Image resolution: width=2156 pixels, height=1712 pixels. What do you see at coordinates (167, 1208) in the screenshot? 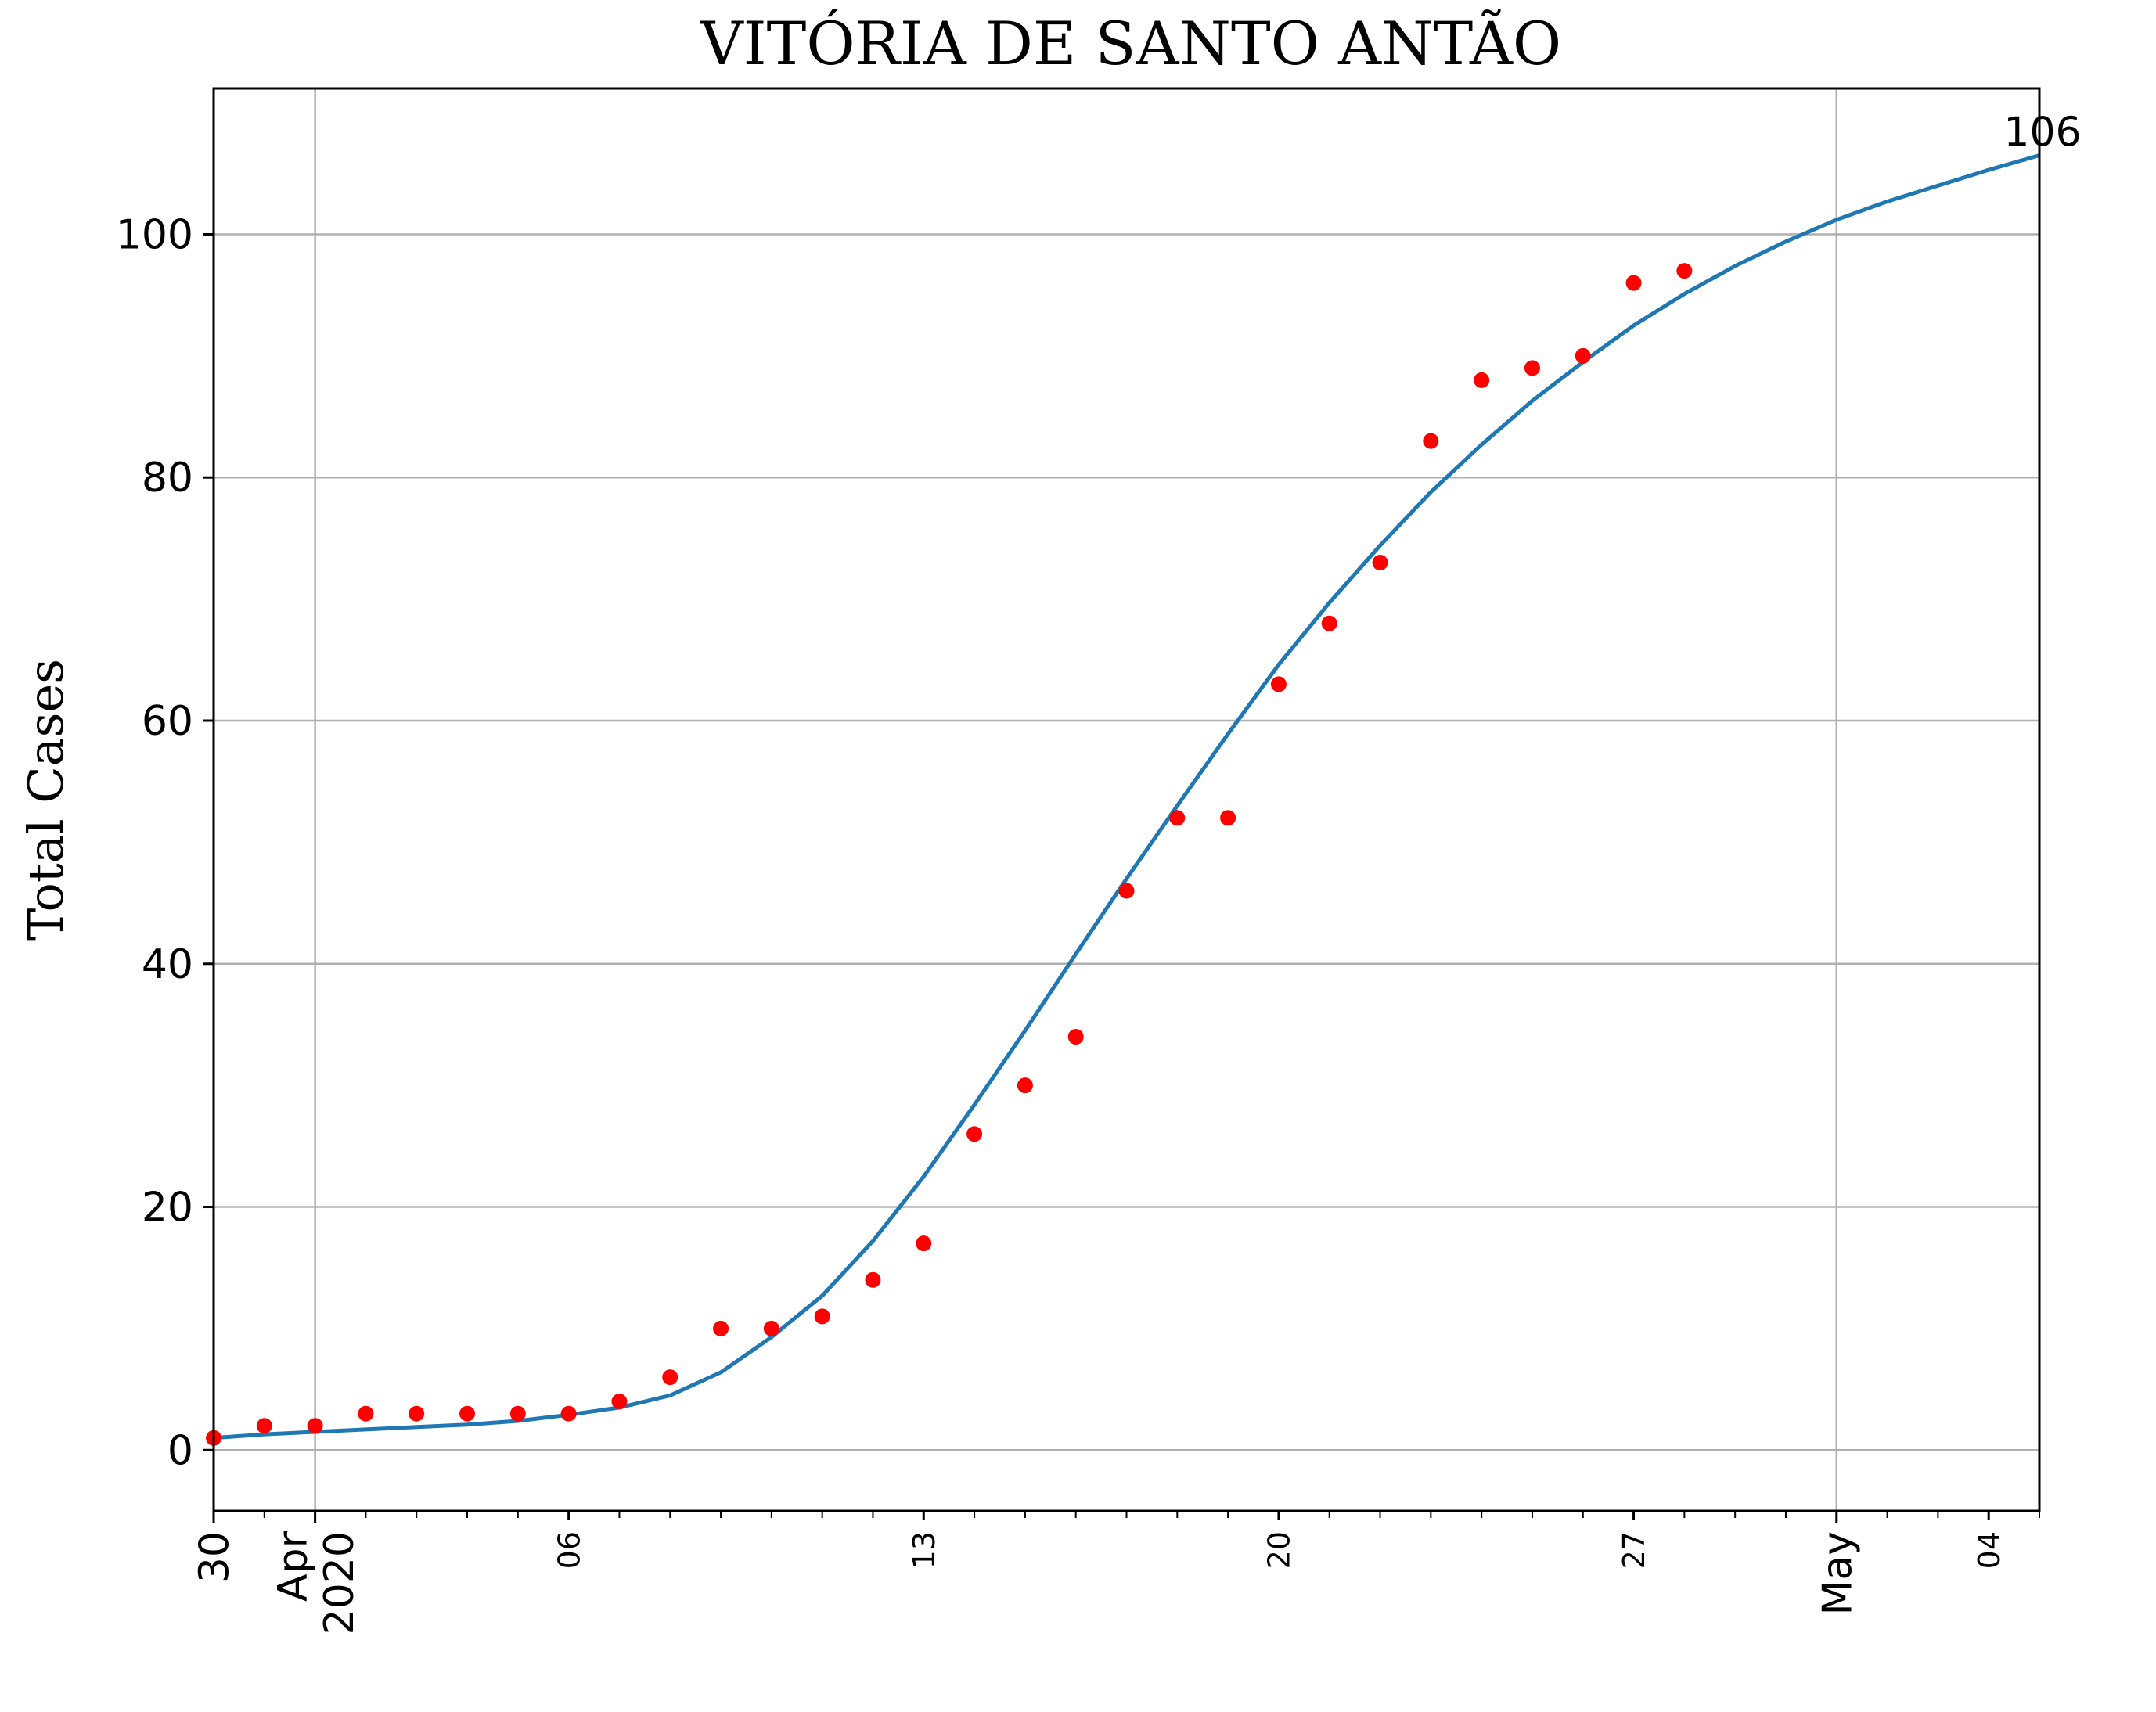
I see `y-tick-label-20: 20` at bounding box center [167, 1208].